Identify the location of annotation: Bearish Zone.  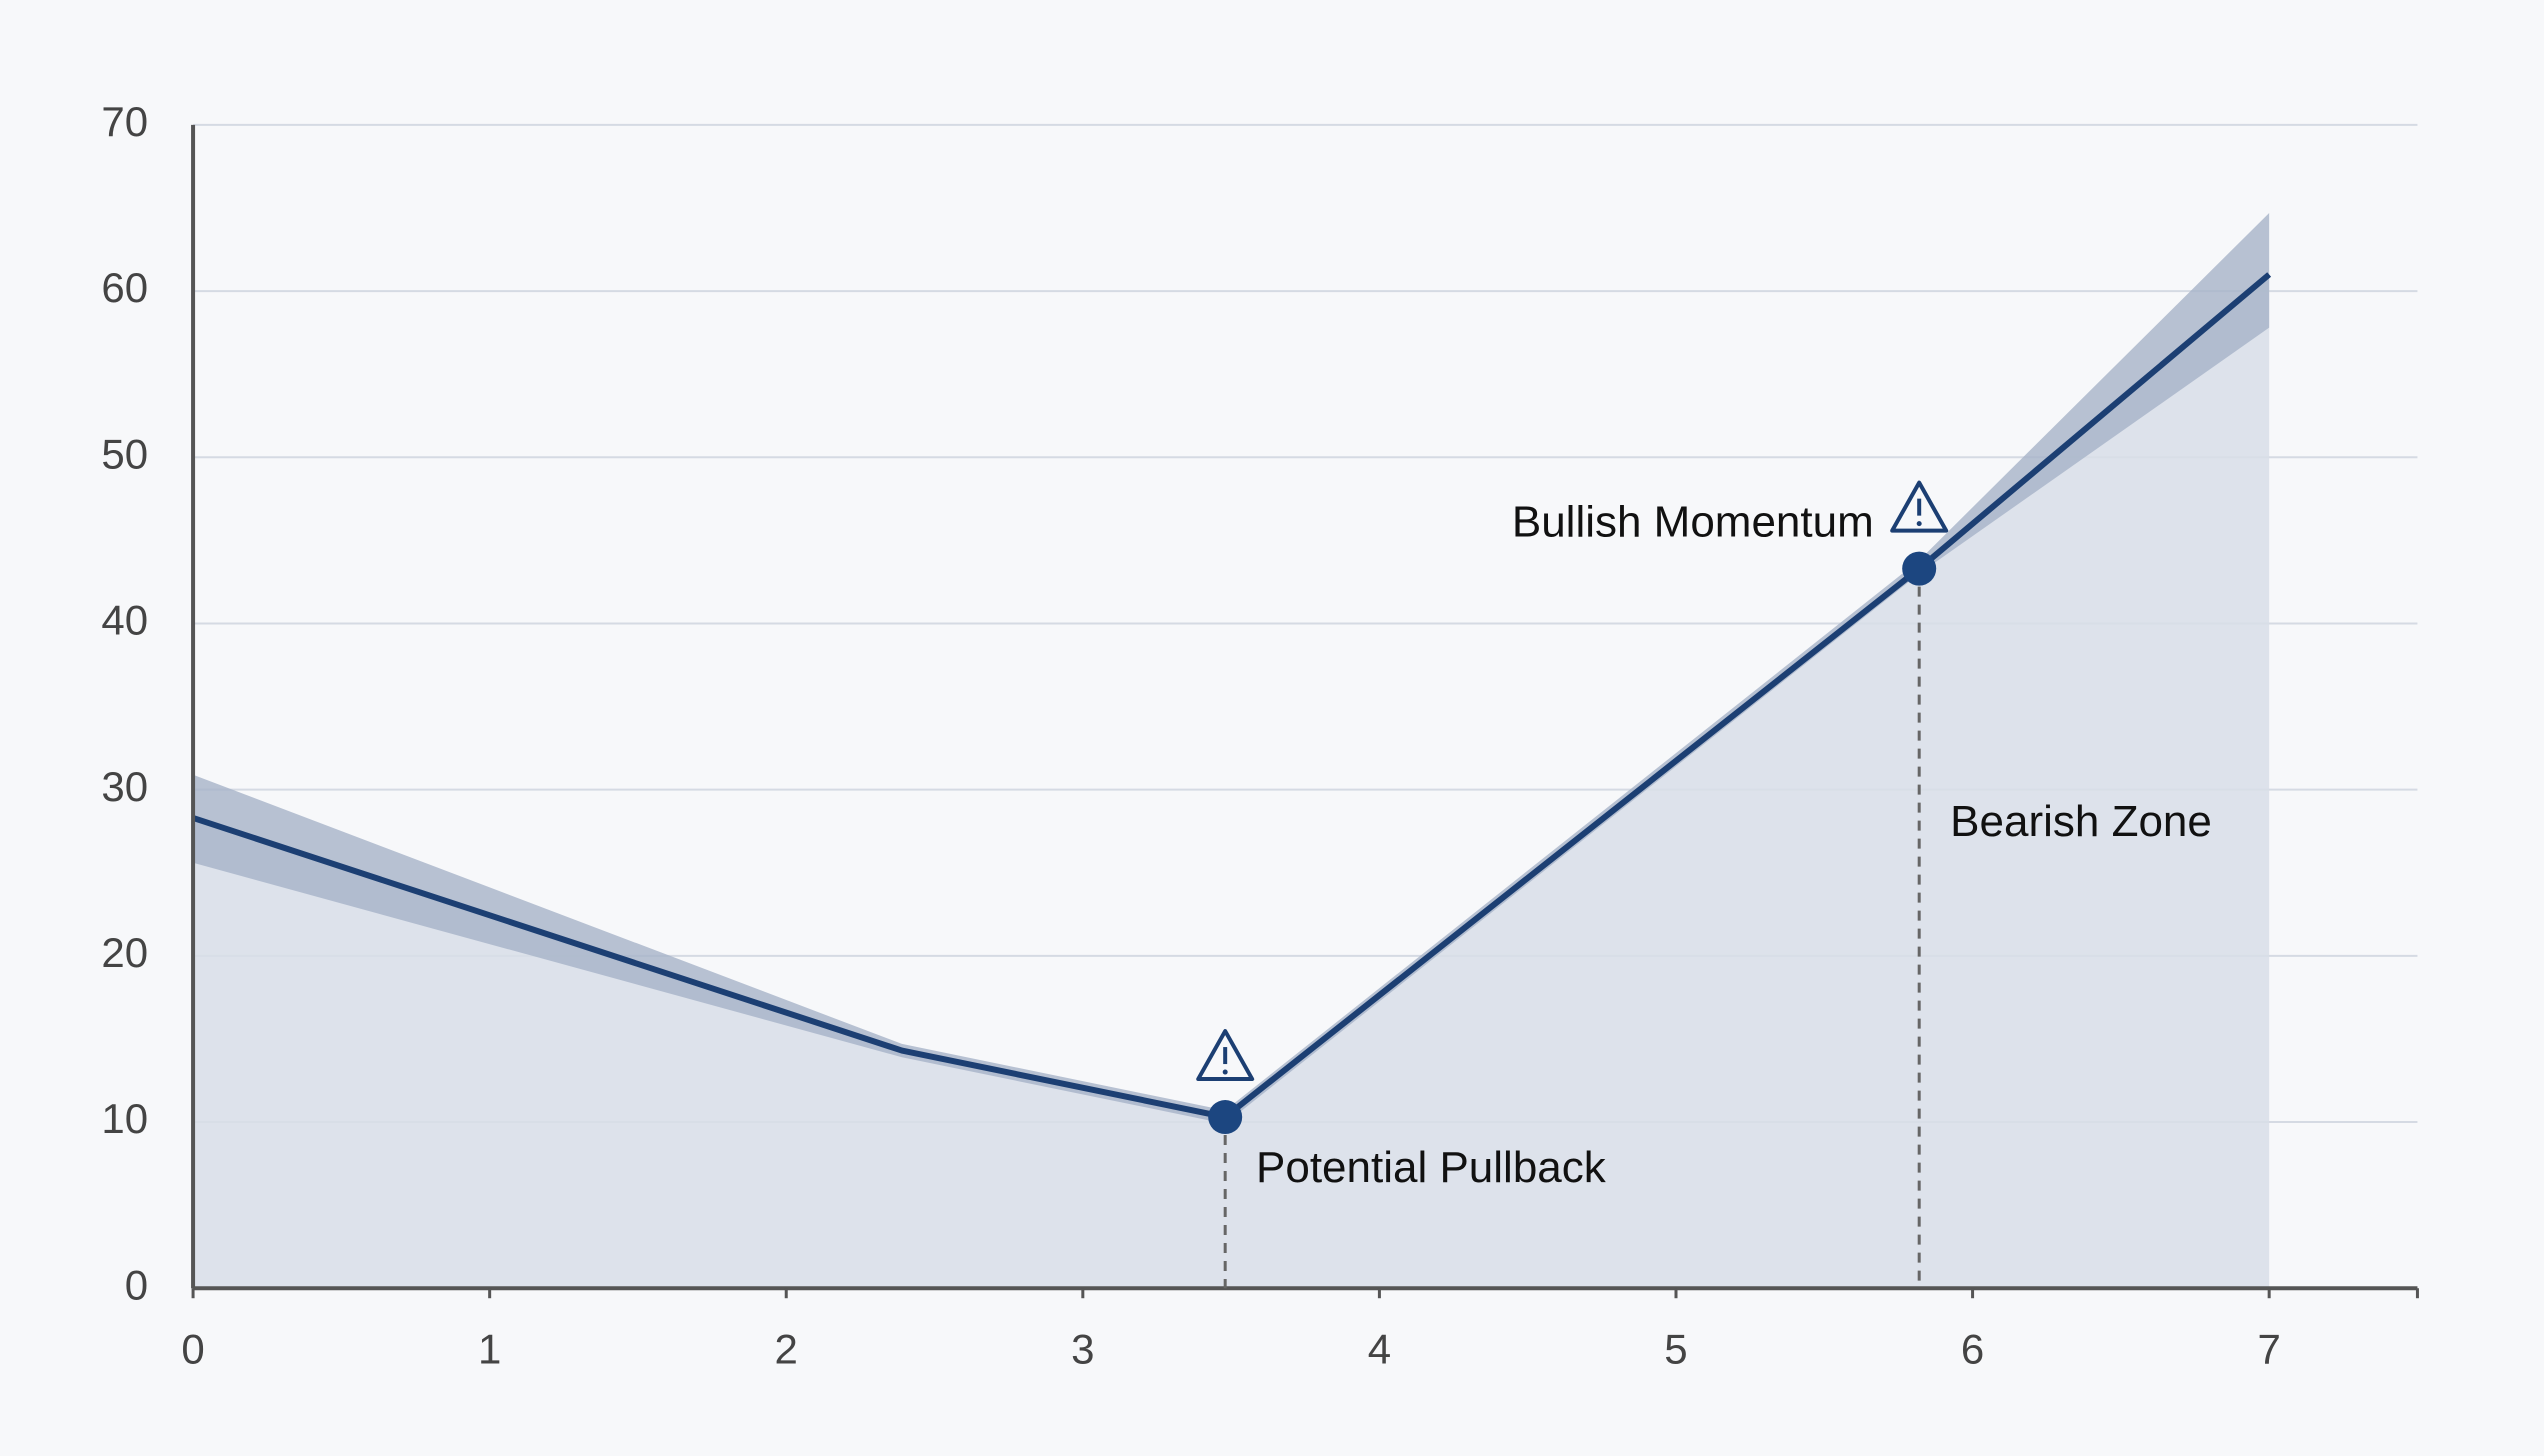
(2081, 821).